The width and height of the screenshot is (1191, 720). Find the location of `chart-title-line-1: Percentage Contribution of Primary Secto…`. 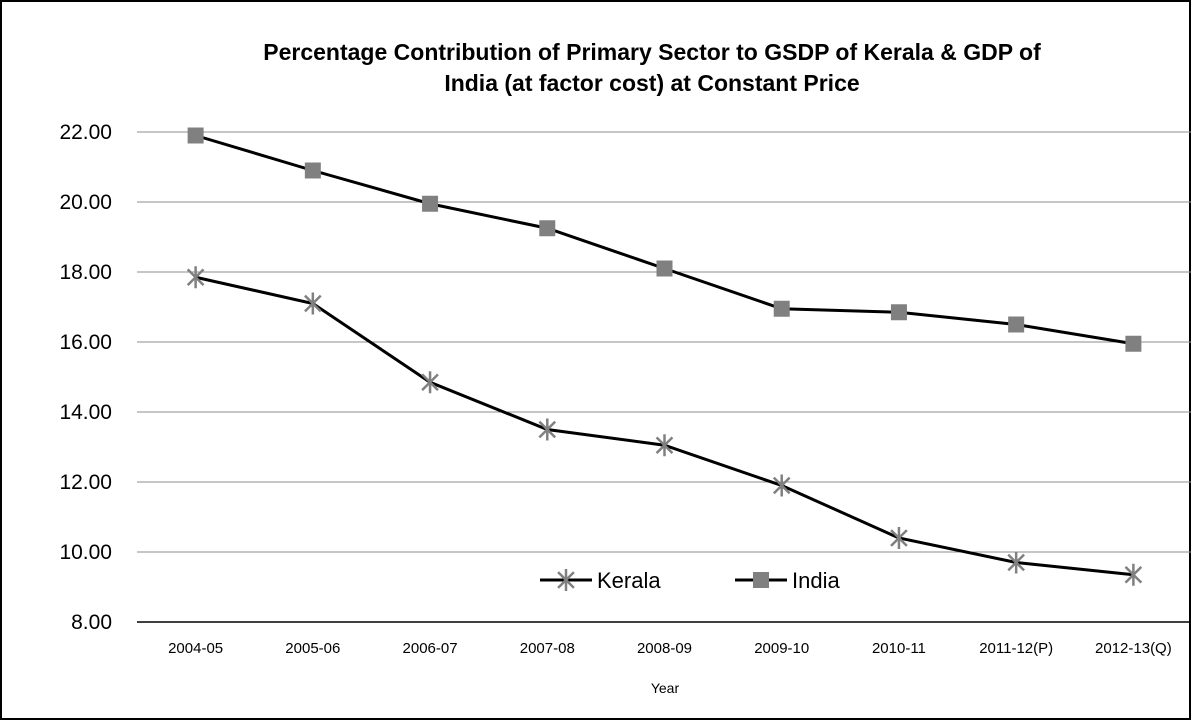

chart-title-line-1: Percentage Contribution of Primary Secto… is located at coordinates (652, 52).